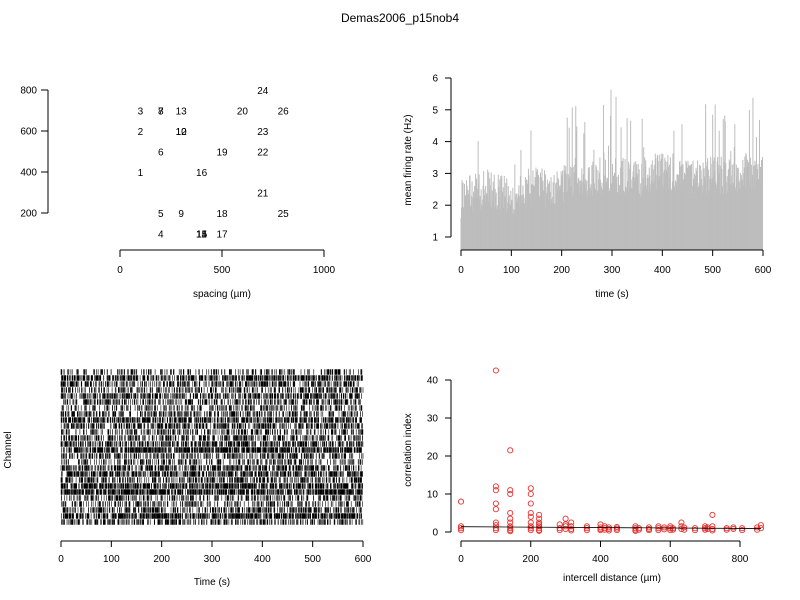  Describe the element at coordinates (182, 132) in the screenshot. I see `electrode-label: 12` at that location.